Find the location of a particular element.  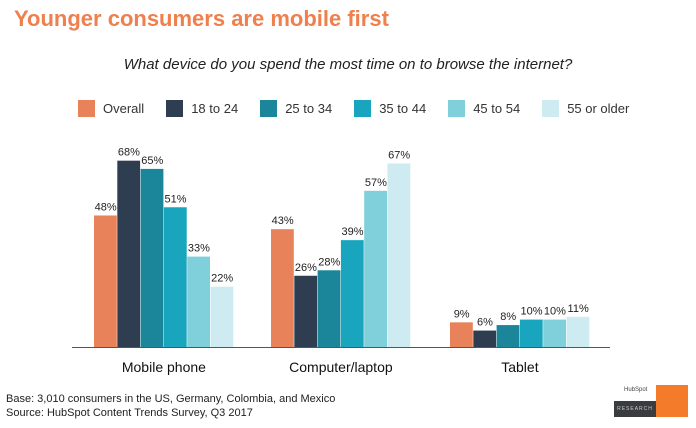

legend-item: 35 to 44 is located at coordinates (390, 108).